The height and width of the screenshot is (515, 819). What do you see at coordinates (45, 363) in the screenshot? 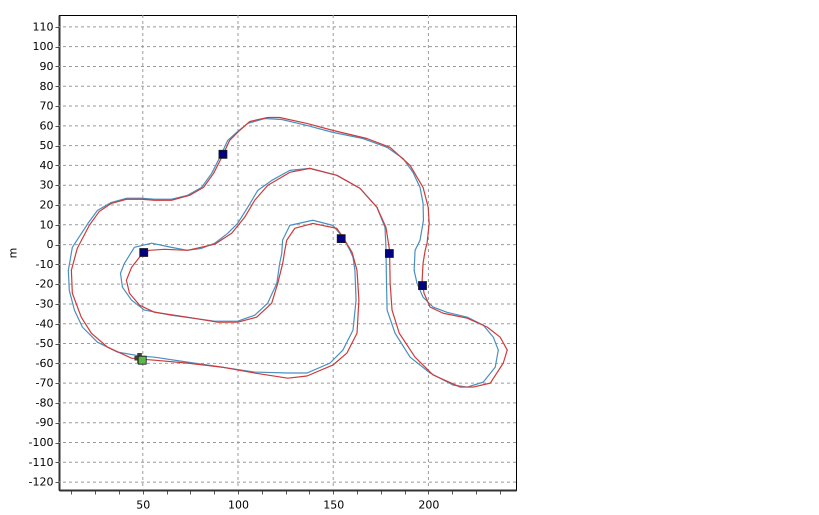
I see `y-tick-label: -60` at bounding box center [45, 363].